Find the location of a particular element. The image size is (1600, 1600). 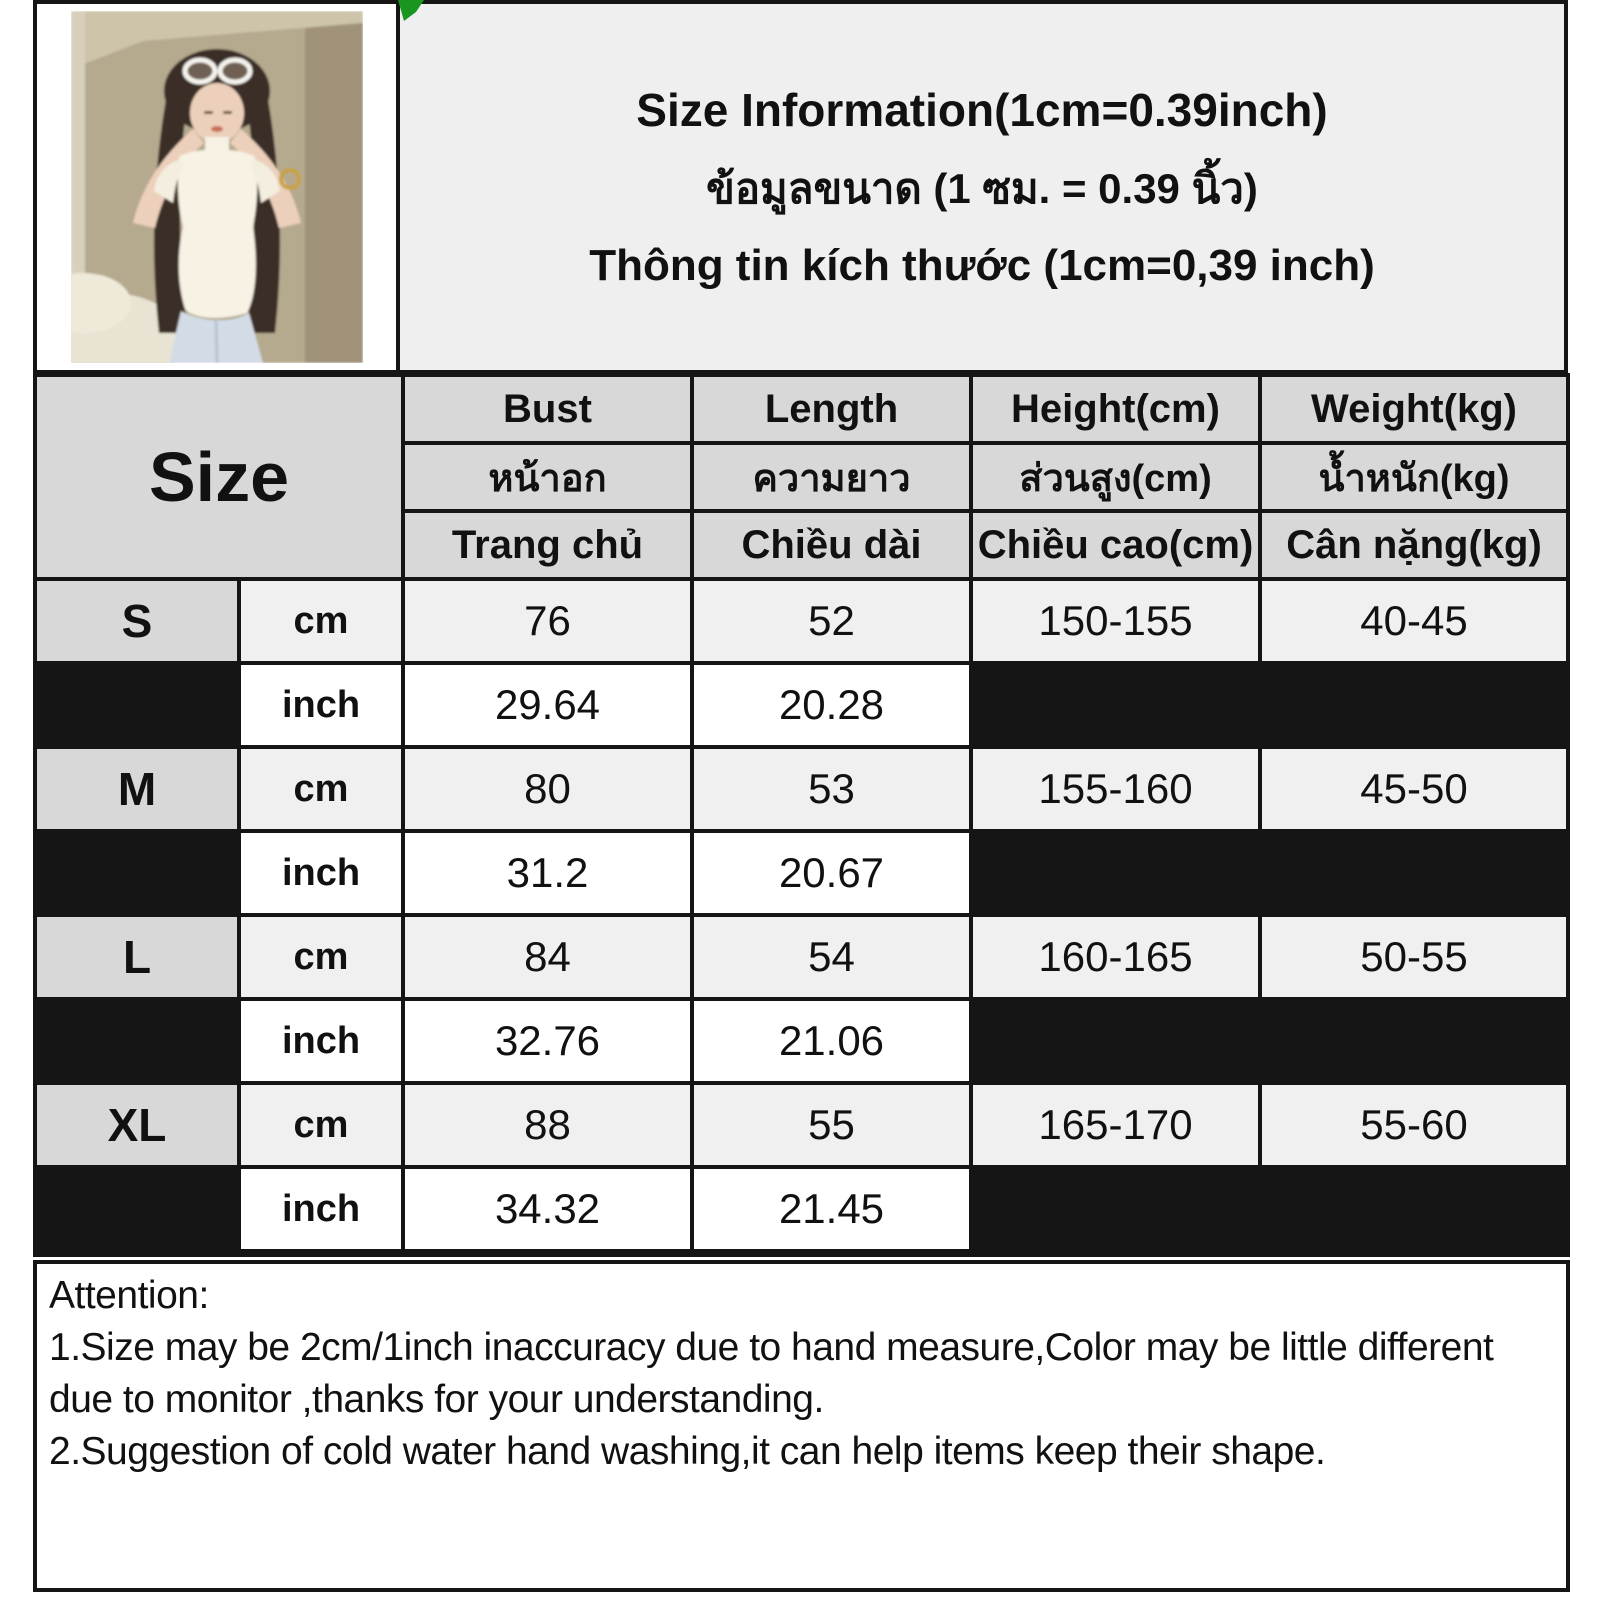

col-weight-th: น้ำหนัก(kg) is located at coordinates (1414, 477).